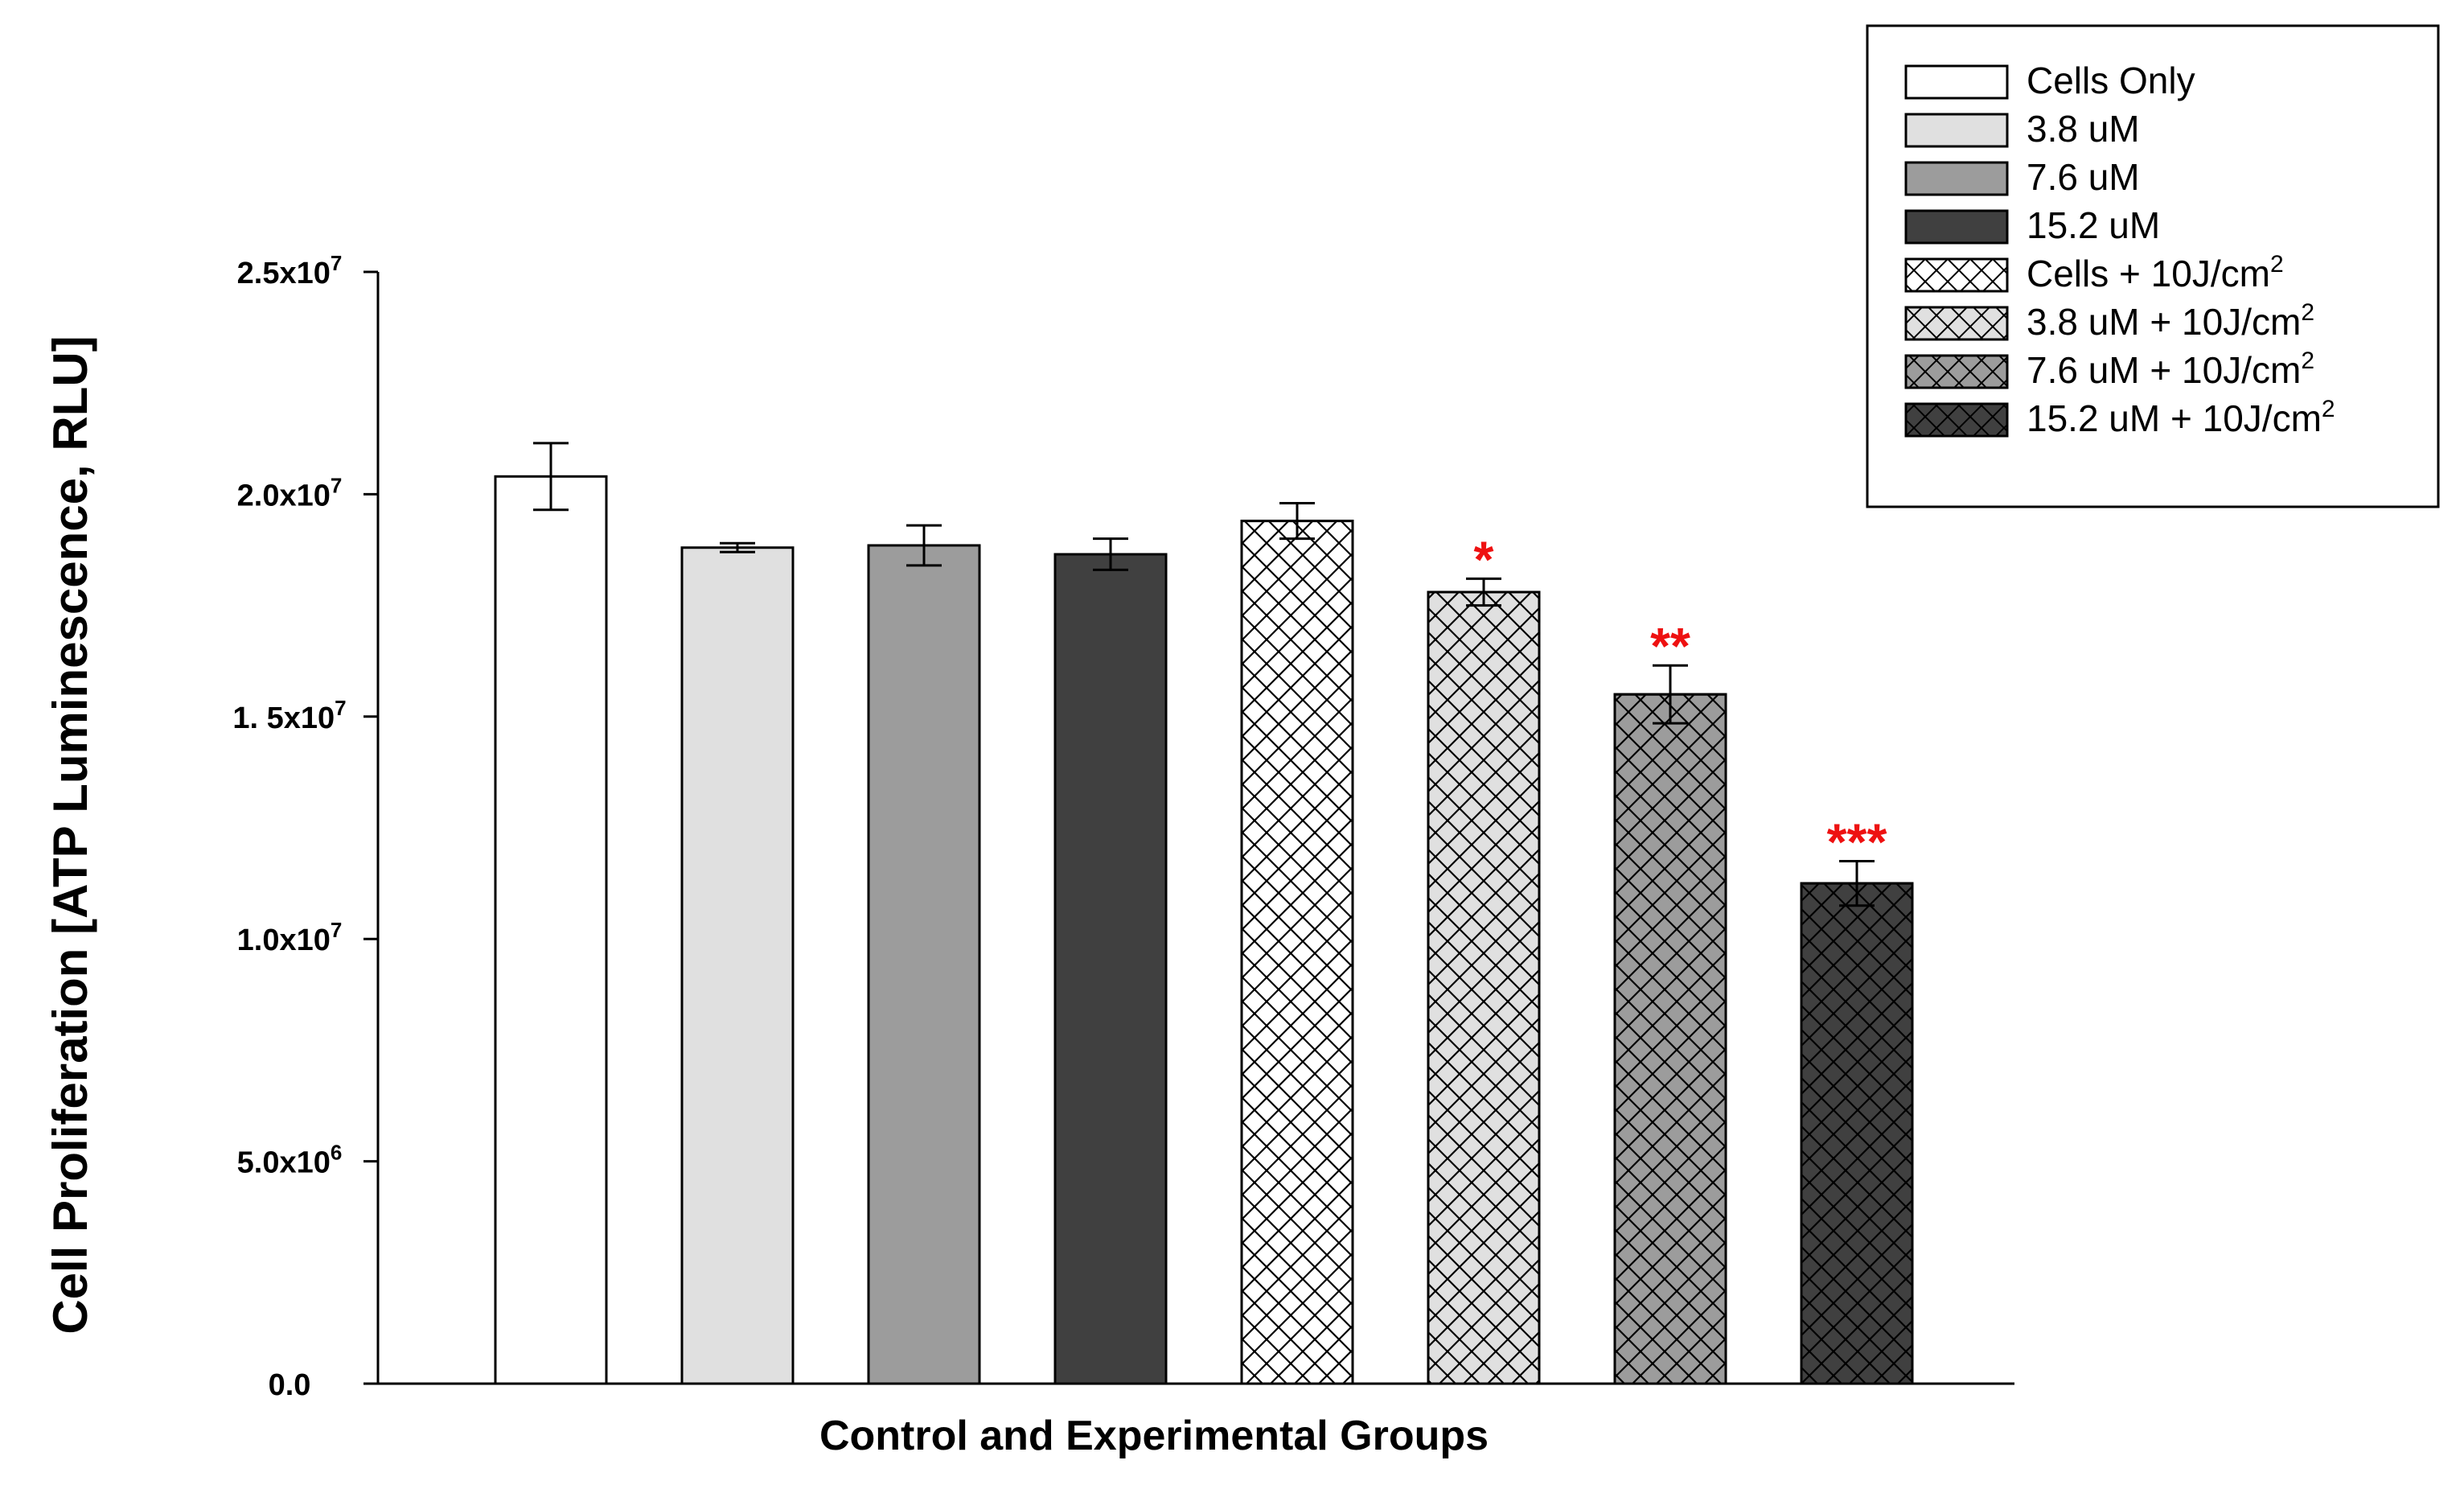 The height and width of the screenshot is (1485, 2464). Describe the element at coordinates (1857, 841) in the screenshot. I see `significance-marker: ***` at that location.